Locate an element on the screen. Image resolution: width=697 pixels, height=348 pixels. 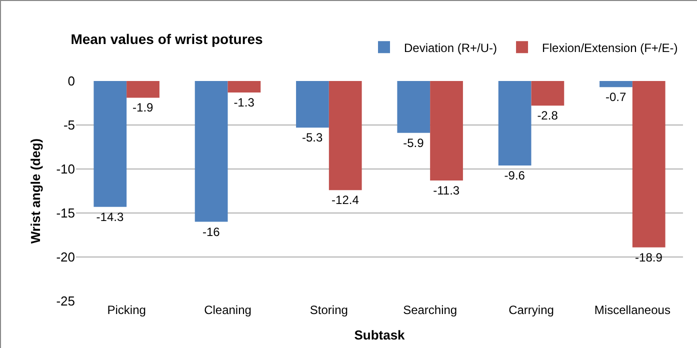
x-tick-label: Carrying is located at coordinates (531, 310).